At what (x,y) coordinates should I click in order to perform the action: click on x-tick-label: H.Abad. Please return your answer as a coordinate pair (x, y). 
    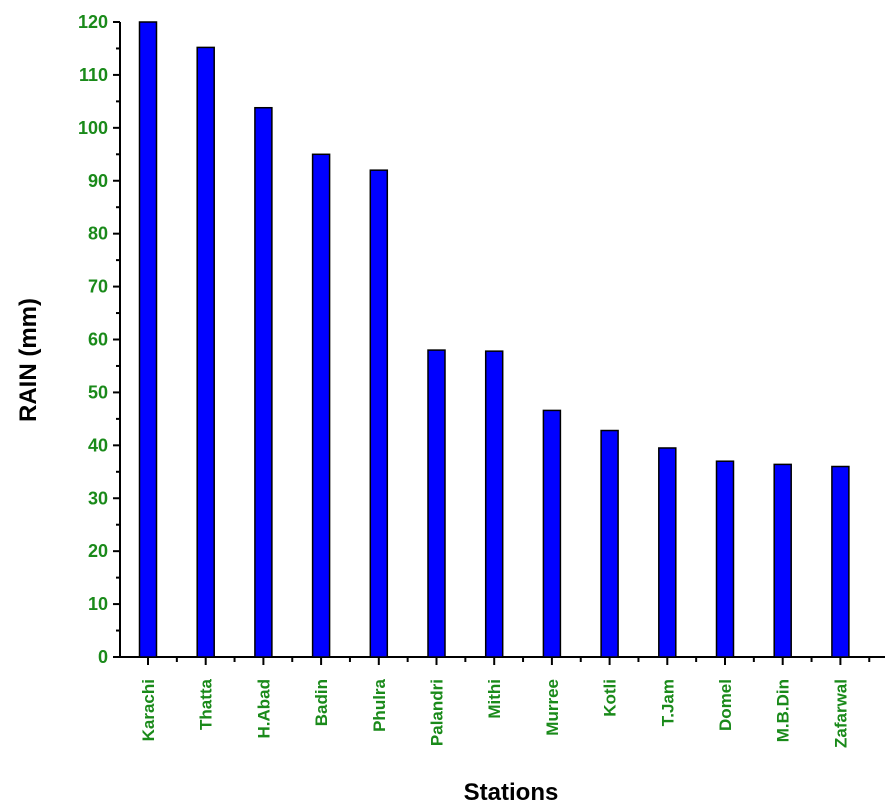
    Looking at the image, I should click on (263, 709).